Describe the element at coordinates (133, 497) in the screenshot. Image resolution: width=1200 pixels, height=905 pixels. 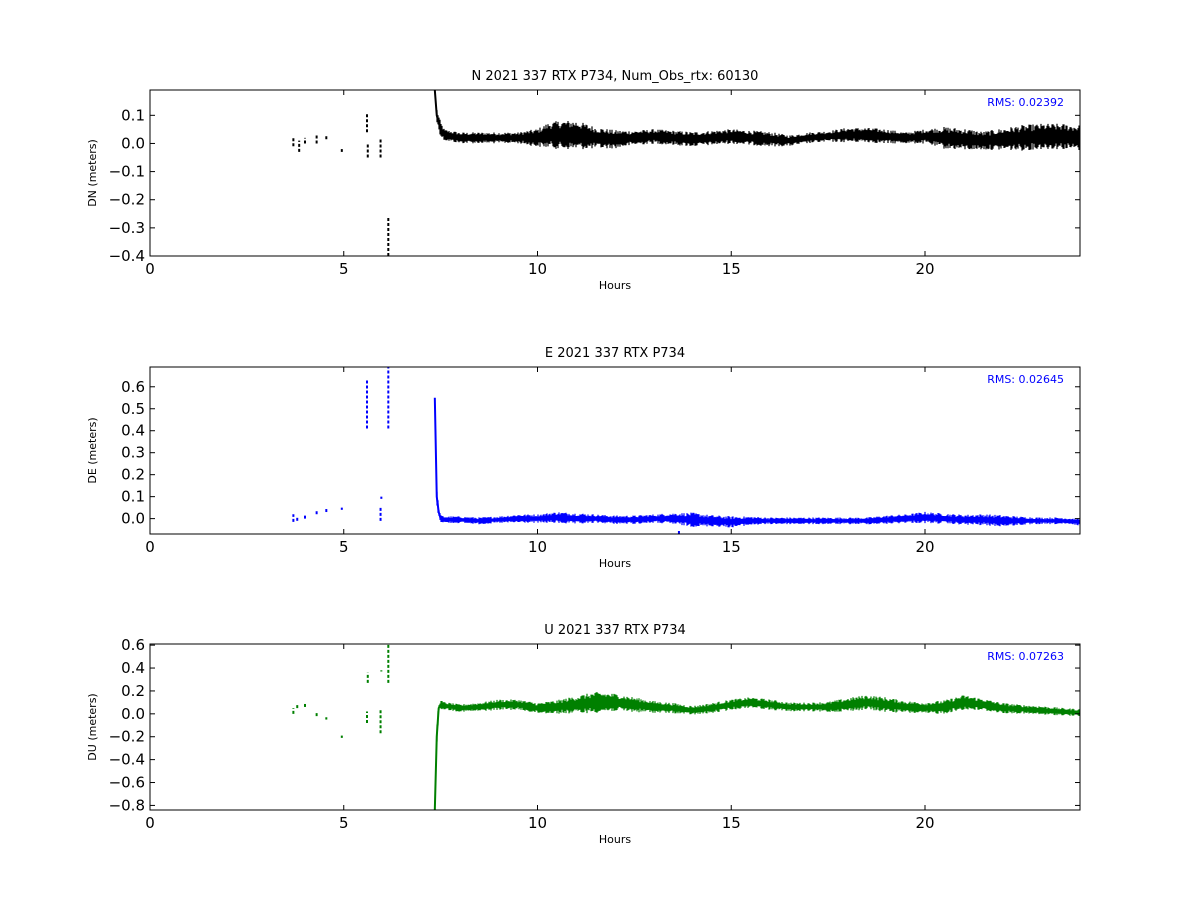
I see `y-tick-label-5: 0.1` at that location.